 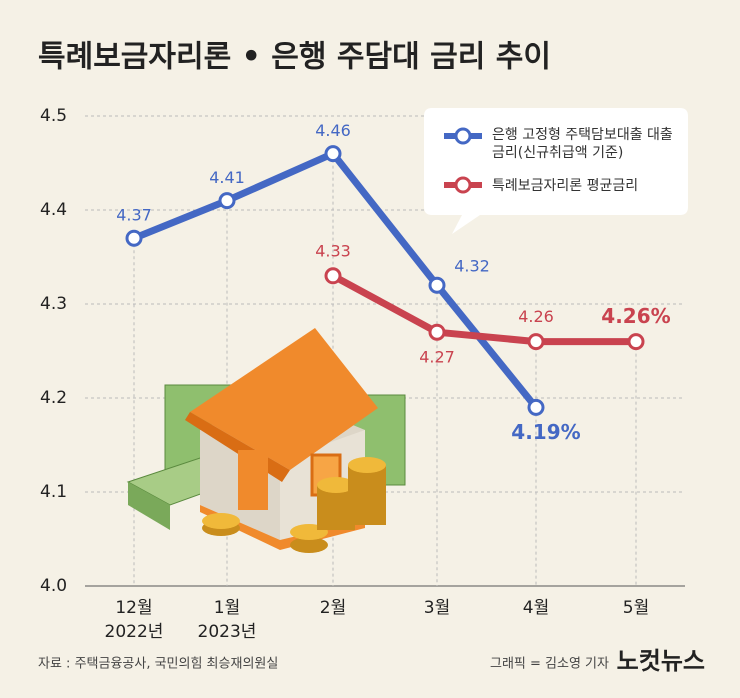 What do you see at coordinates (536, 316) in the screenshot?
I see `data-label: 4.26` at bounding box center [536, 316].